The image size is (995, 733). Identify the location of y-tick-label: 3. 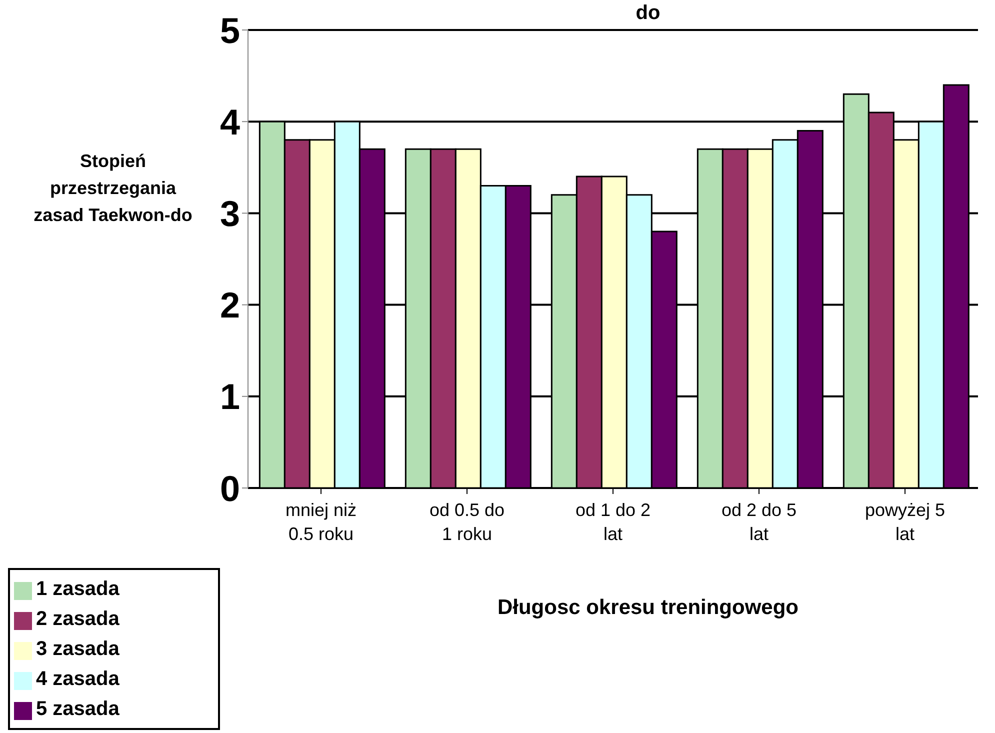
(230, 213).